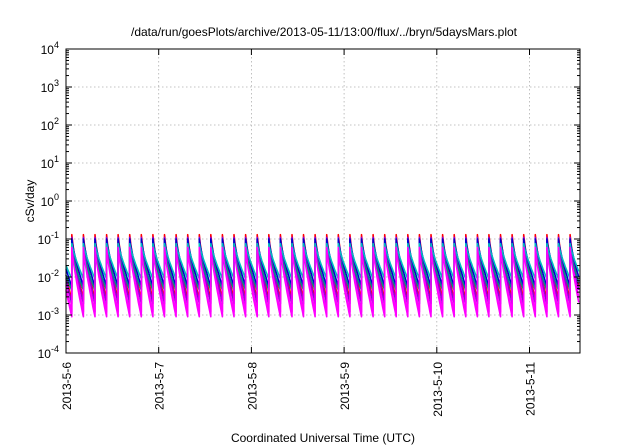 The width and height of the screenshot is (640, 448). Describe the element at coordinates (50, 86) in the screenshot. I see `y-tick-label: 10³` at that location.